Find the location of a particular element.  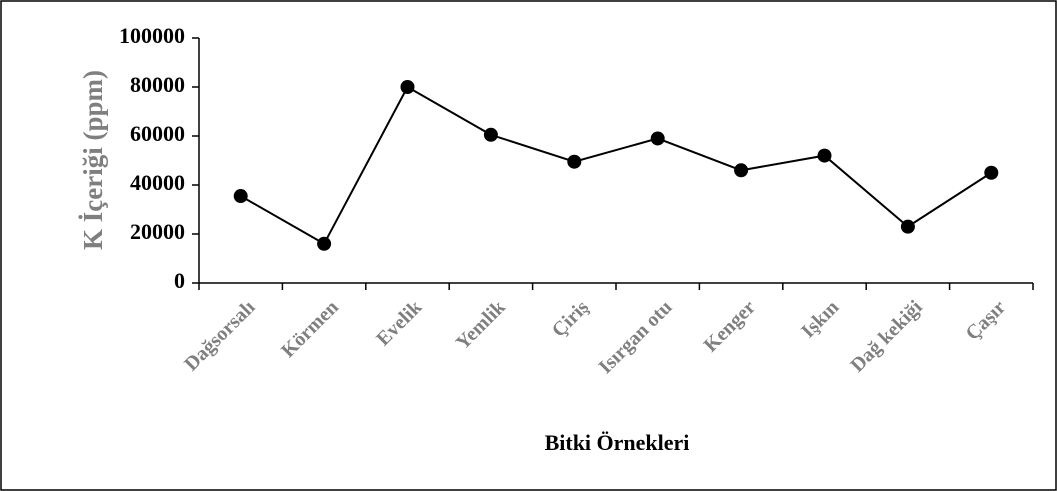

x-axis-title: Bitki Örnekleri is located at coordinates (617, 442).